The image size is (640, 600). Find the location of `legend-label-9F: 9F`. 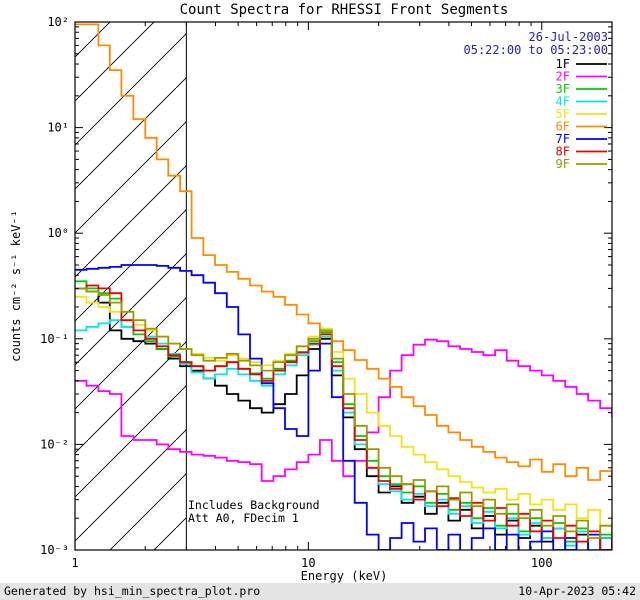

legend-label-9F: 9F is located at coordinates (563, 164).